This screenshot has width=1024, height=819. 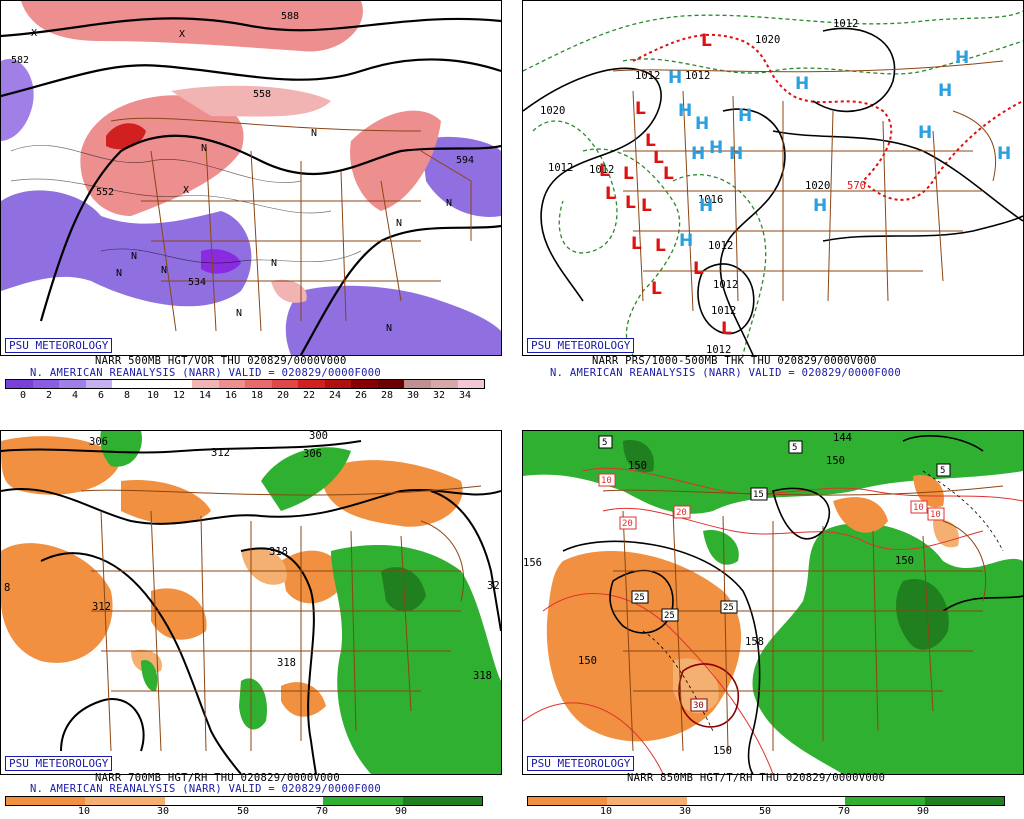 What do you see at coordinates (205, 395) in the screenshot?
I see `colorbar-label: 14` at bounding box center [205, 395].